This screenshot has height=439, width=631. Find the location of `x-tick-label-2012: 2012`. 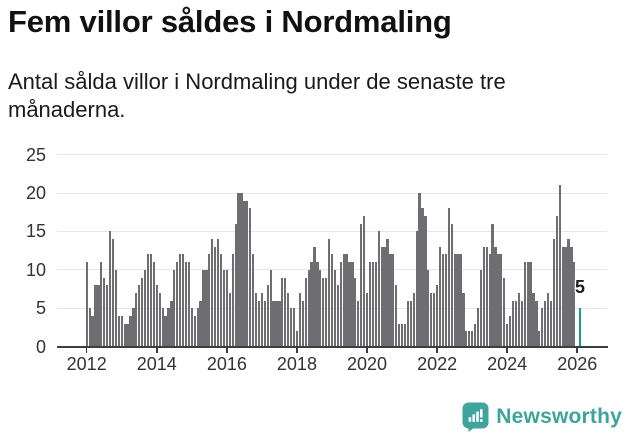

x-tick-label-2012: 2012 is located at coordinates (86, 364).